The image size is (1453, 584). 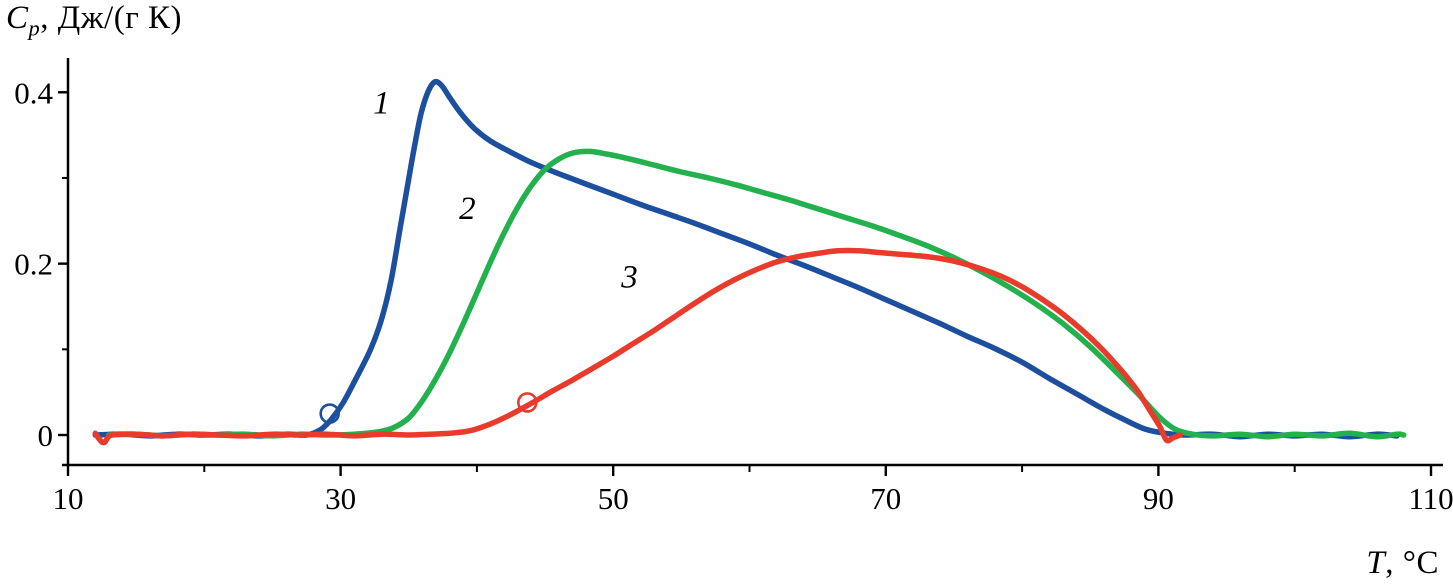 What do you see at coordinates (629, 278) in the screenshot?
I see `curve-label-3: 3` at bounding box center [629, 278].